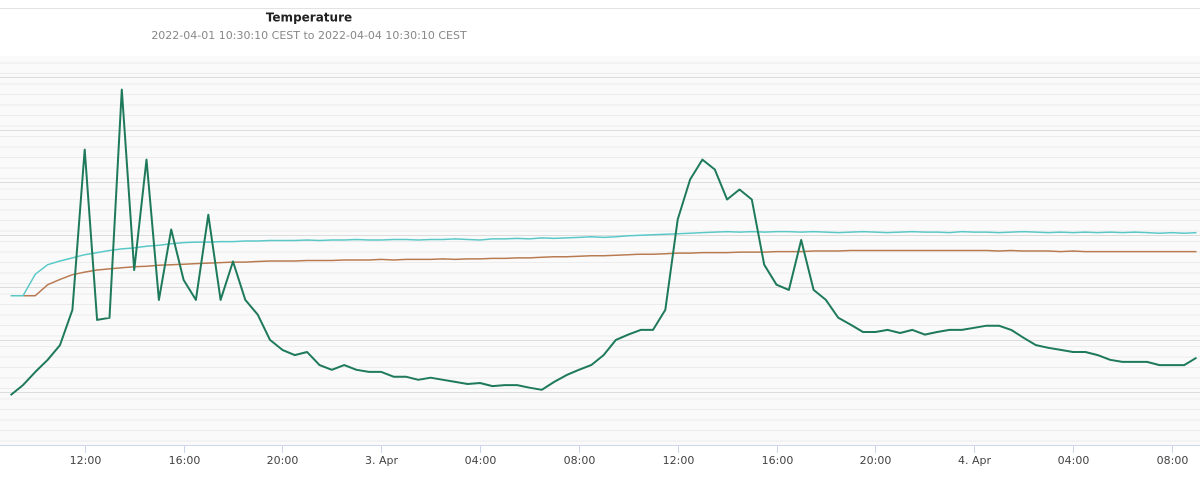 The height and width of the screenshot is (479, 1200). What do you see at coordinates (381, 460) in the screenshot?
I see `x-tick-label: 3. Apr` at bounding box center [381, 460].